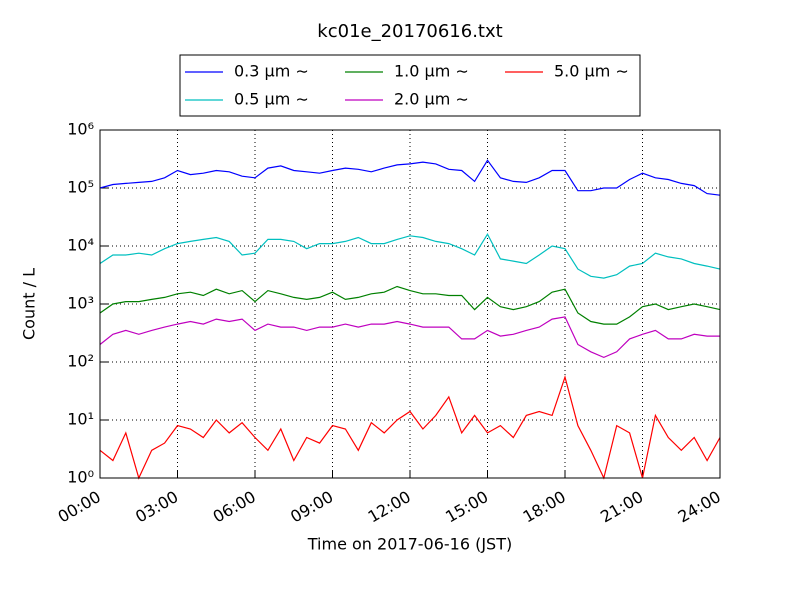 The image size is (800, 604). What do you see at coordinates (234, 507) in the screenshot?
I see `x-tick-label: 06:00` at bounding box center [234, 507].